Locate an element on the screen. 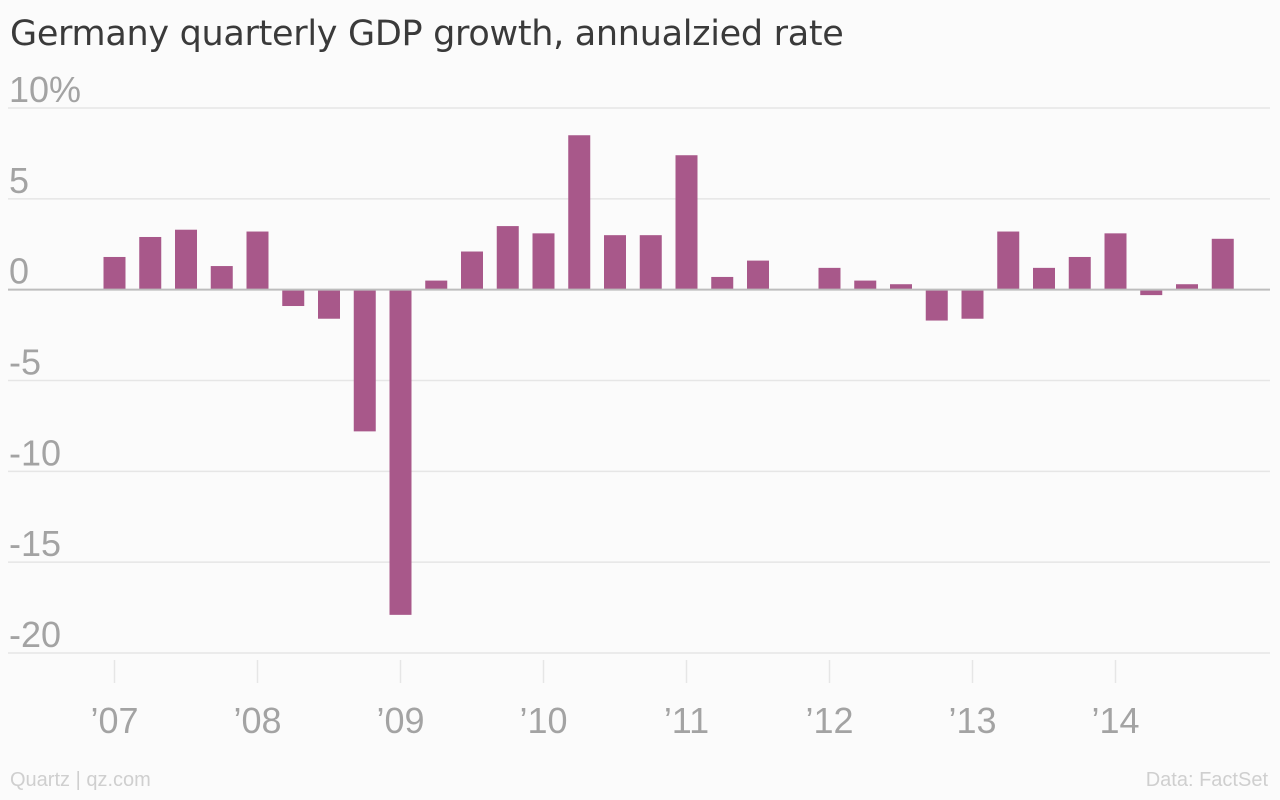 The height and width of the screenshot is (800, 1280). x-tick-label: ’10 is located at coordinates (543, 720).